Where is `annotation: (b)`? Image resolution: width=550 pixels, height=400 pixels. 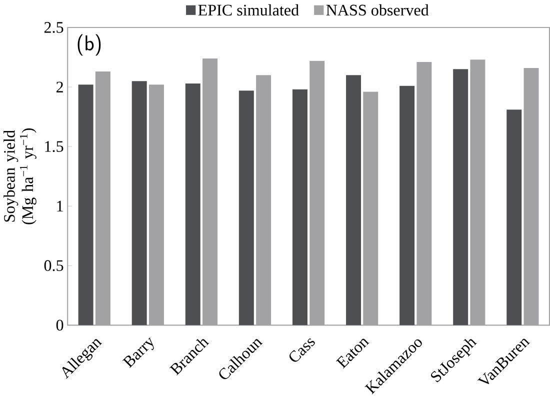
annotation: (b) is located at coordinates (89, 45).